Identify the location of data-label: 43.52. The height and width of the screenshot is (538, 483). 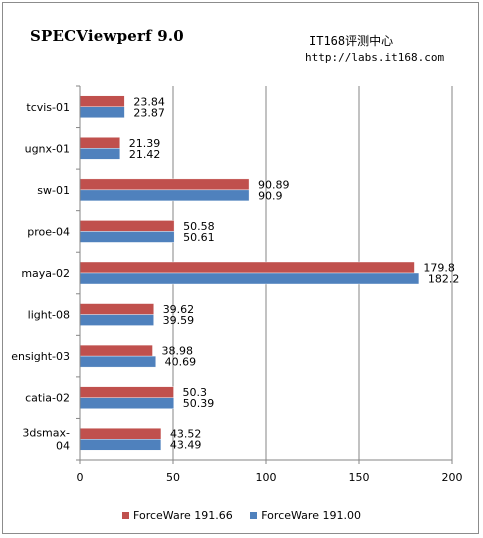
(186, 434).